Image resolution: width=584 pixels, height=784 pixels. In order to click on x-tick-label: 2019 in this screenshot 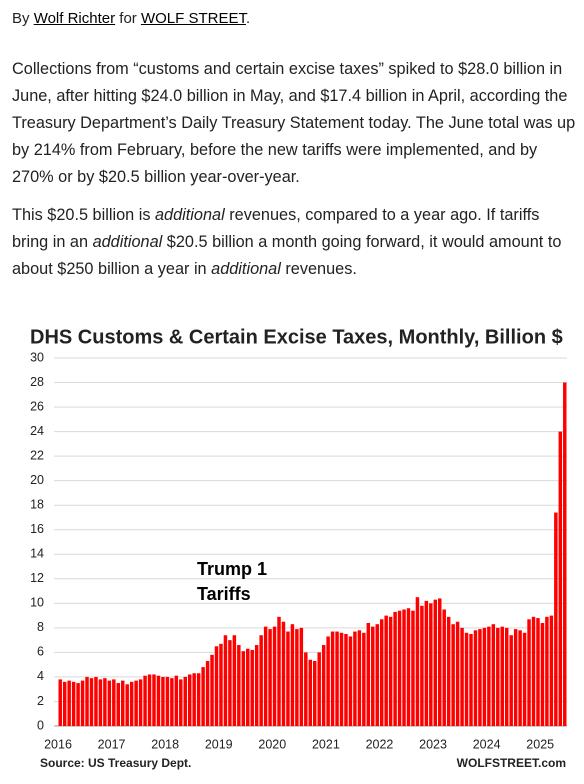, I will do `click(219, 744)`.